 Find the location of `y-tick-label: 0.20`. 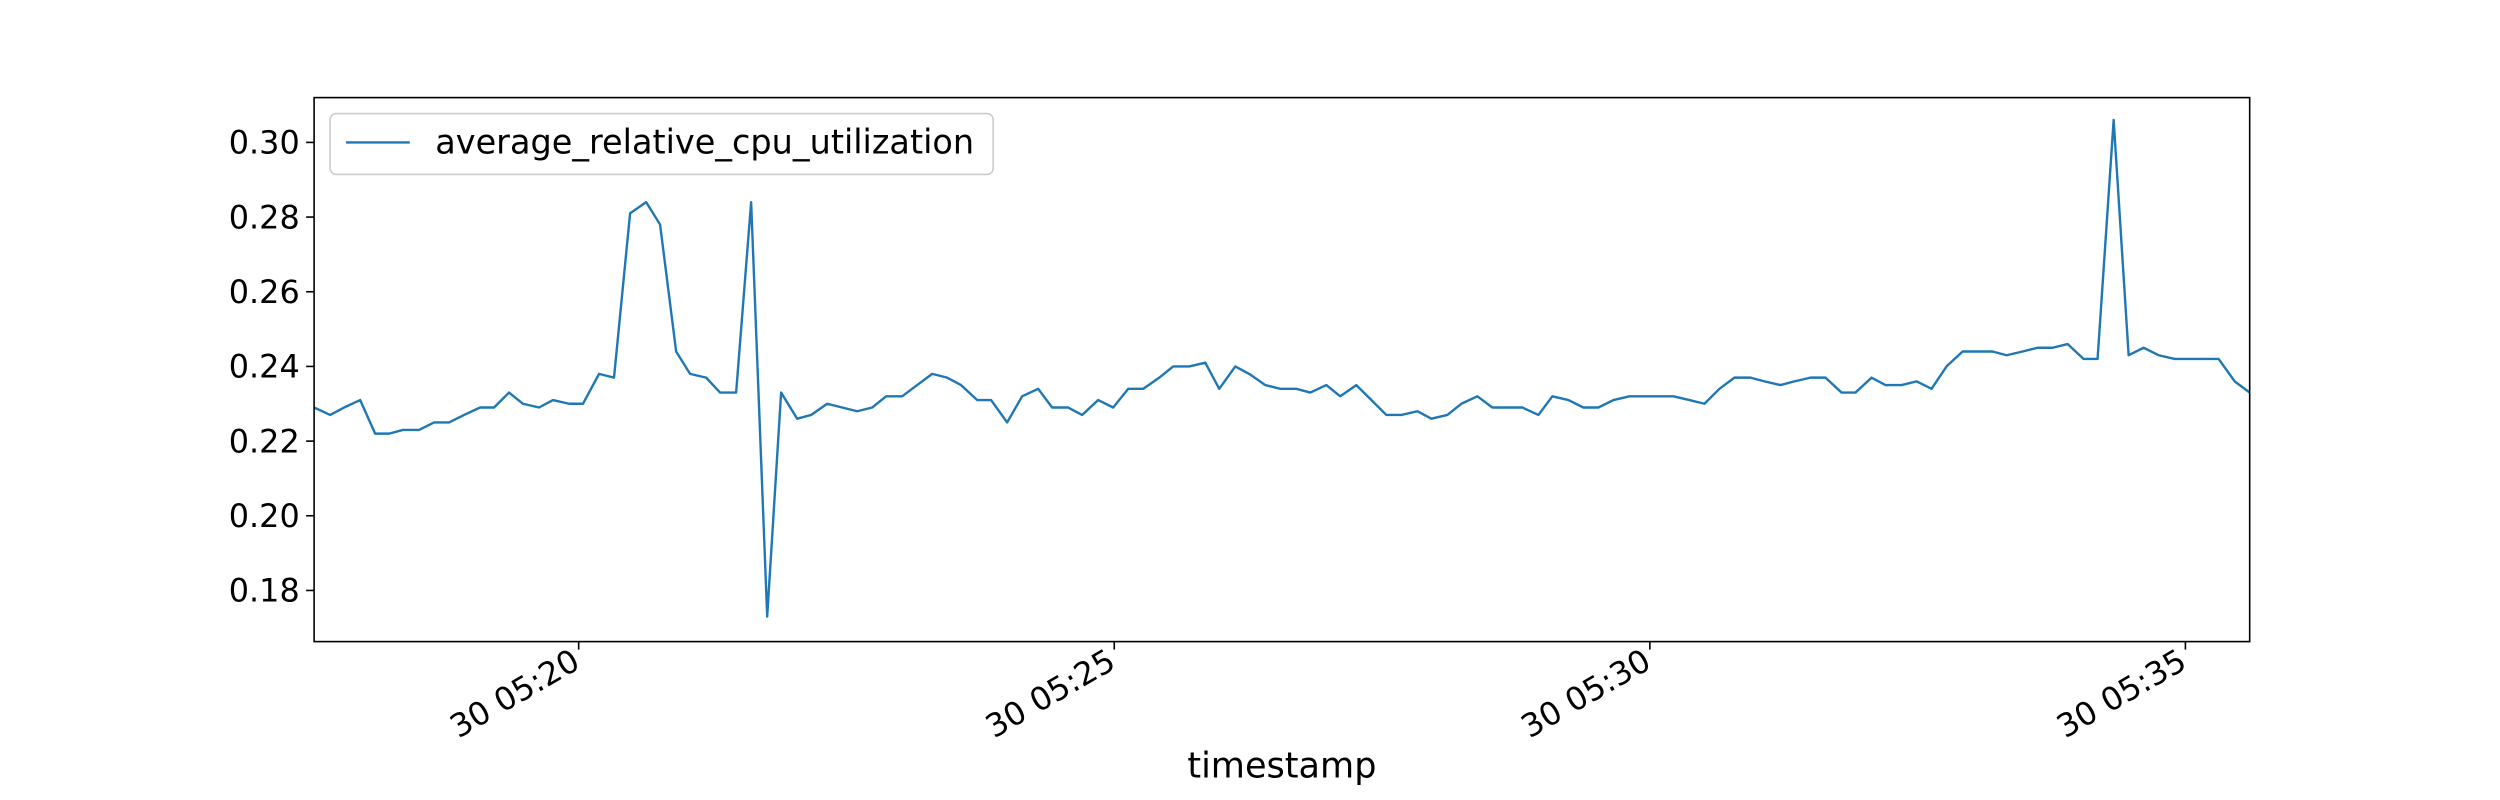

y-tick-label: 0.20 is located at coordinates (264, 516).